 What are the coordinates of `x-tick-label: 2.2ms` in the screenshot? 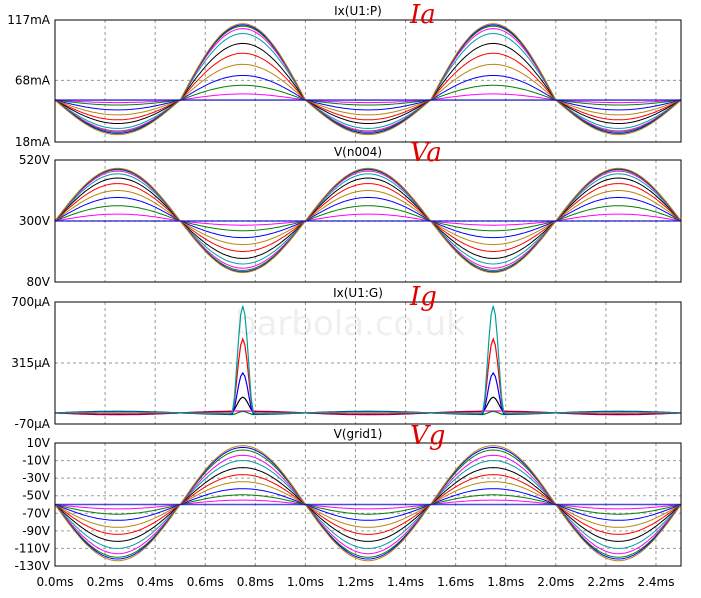 It's located at (605, 582).